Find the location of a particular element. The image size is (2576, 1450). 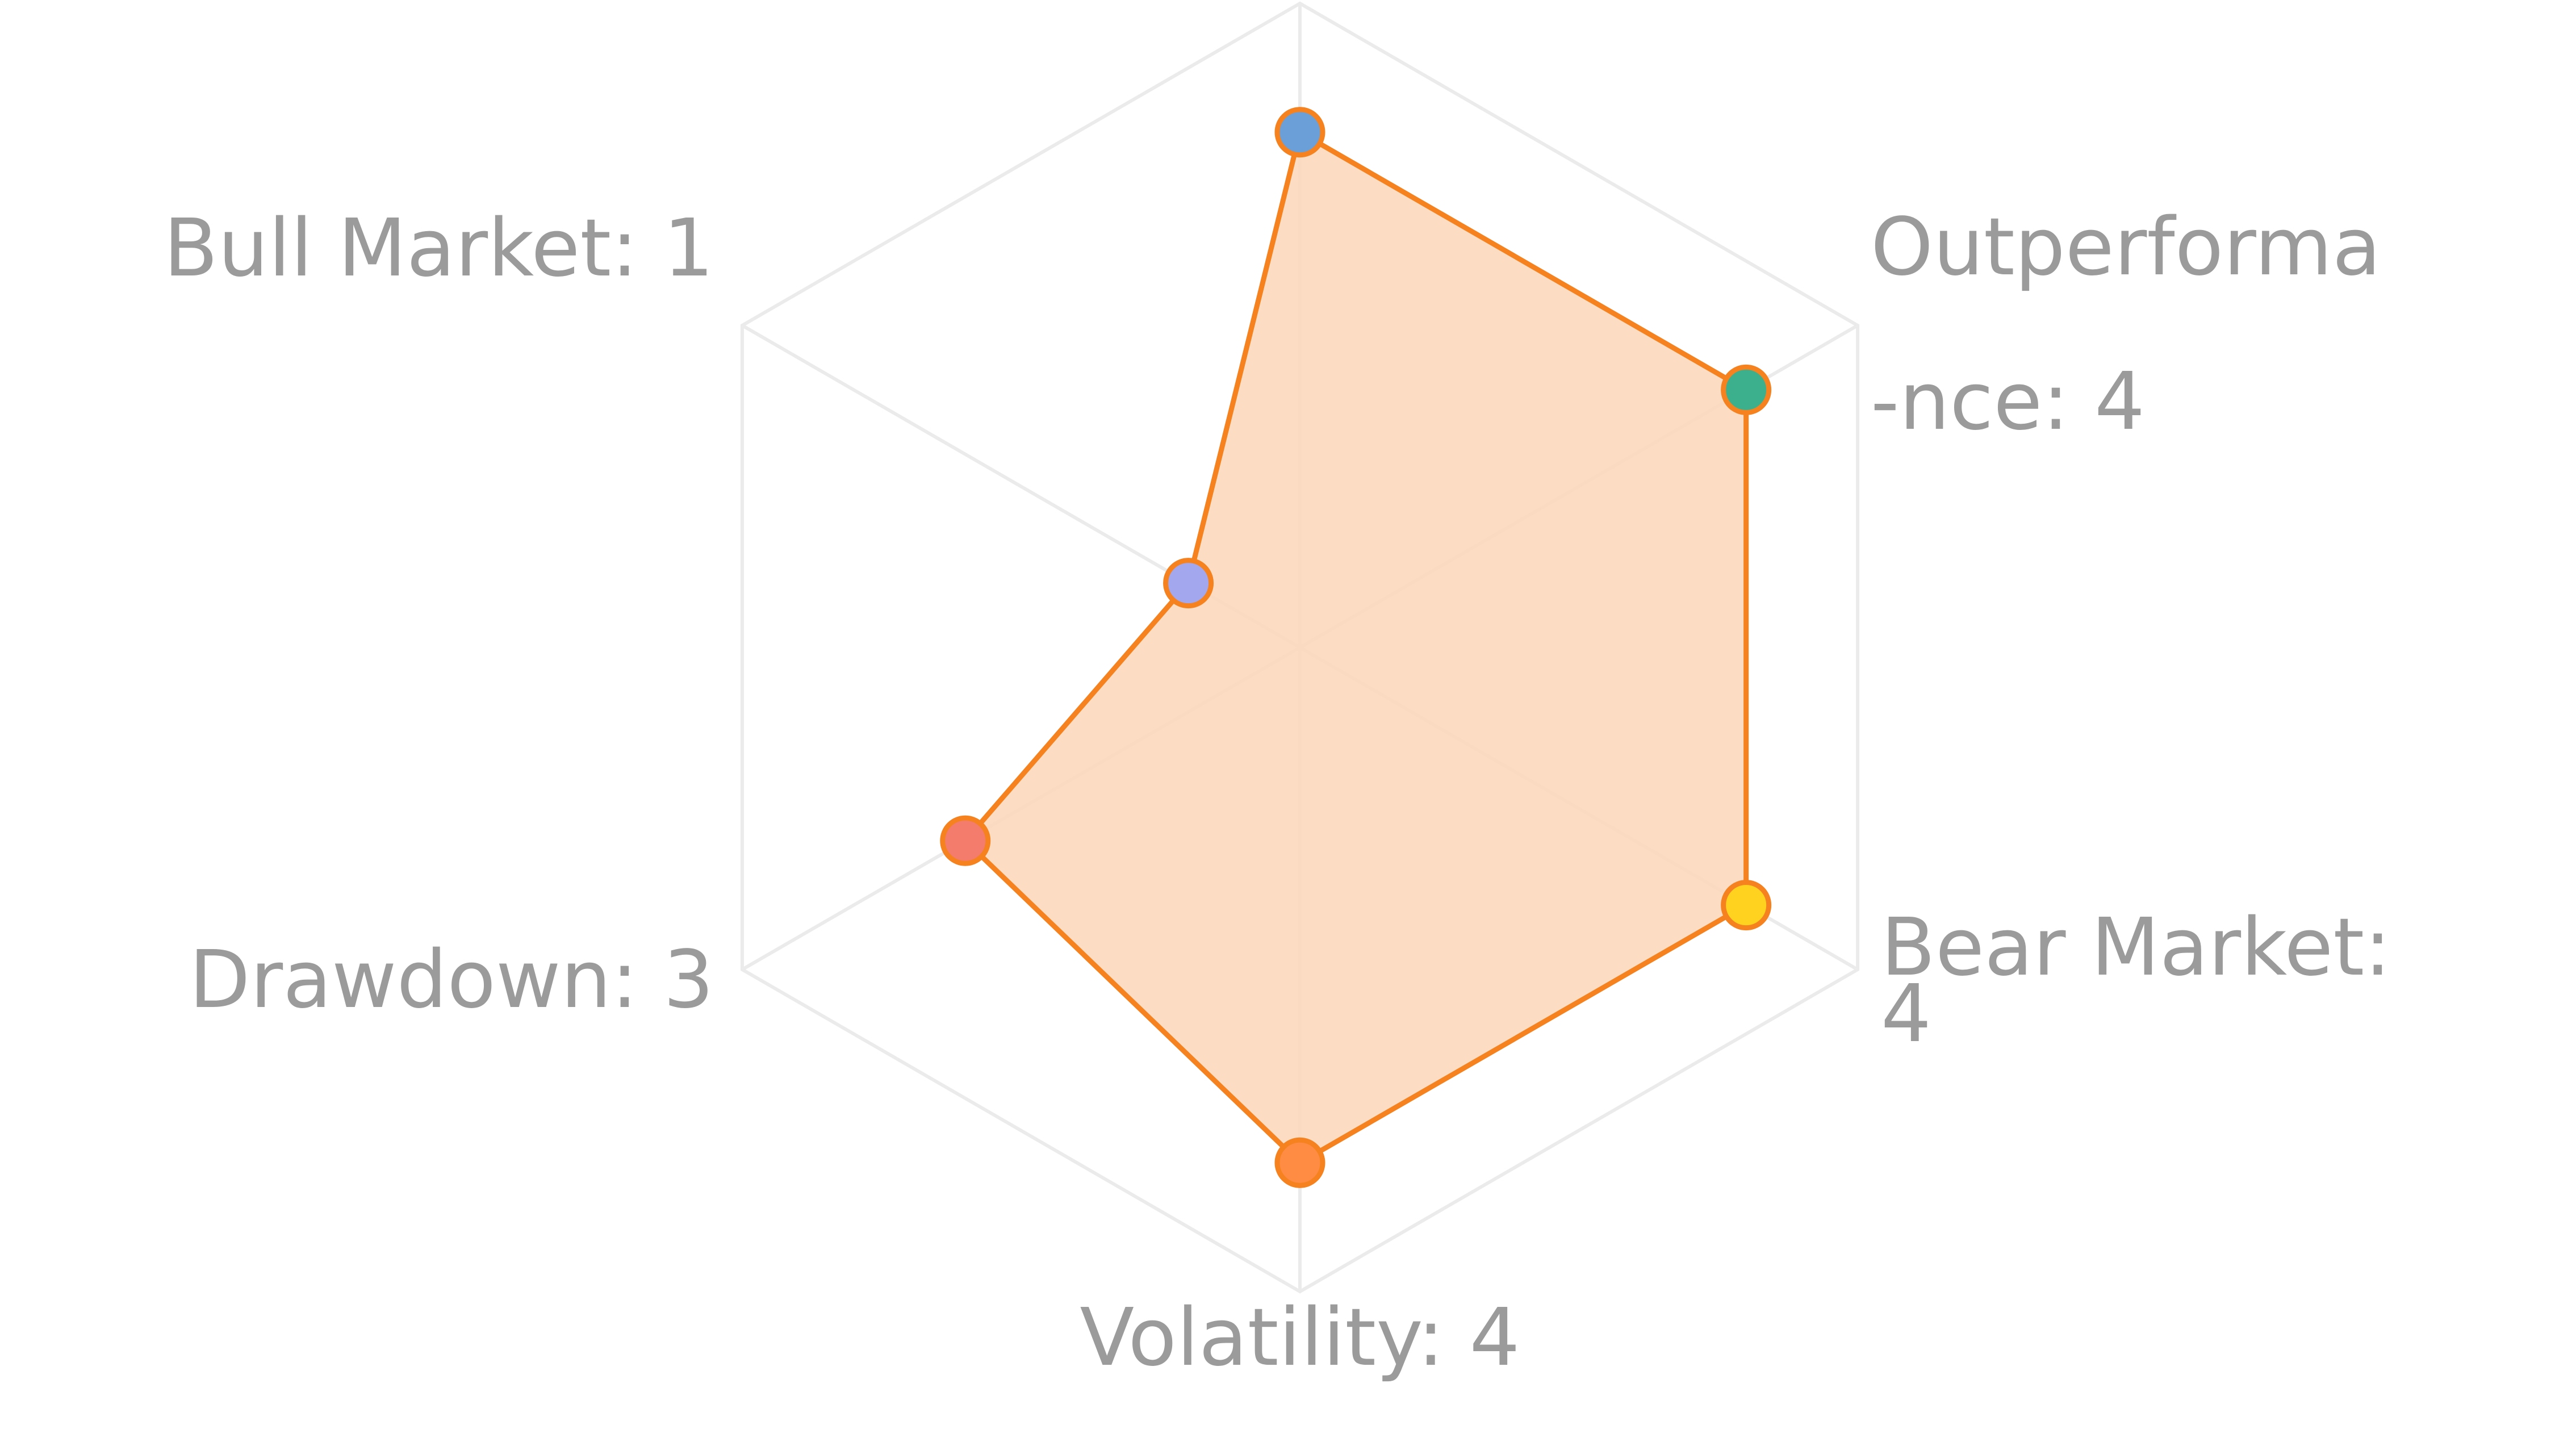

axis-label: Drawdown: 3 is located at coordinates (451, 980).